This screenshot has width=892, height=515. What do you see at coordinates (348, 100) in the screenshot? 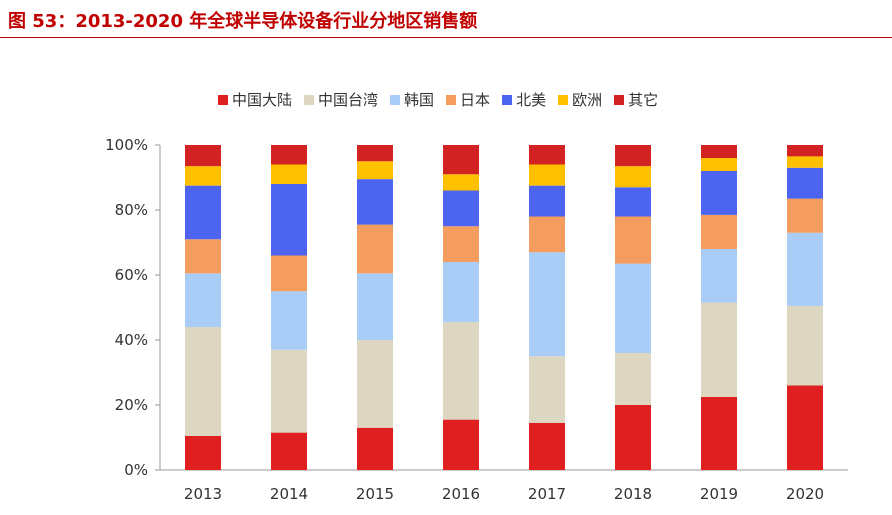
I see `legend-label: 中国台湾` at bounding box center [348, 100].